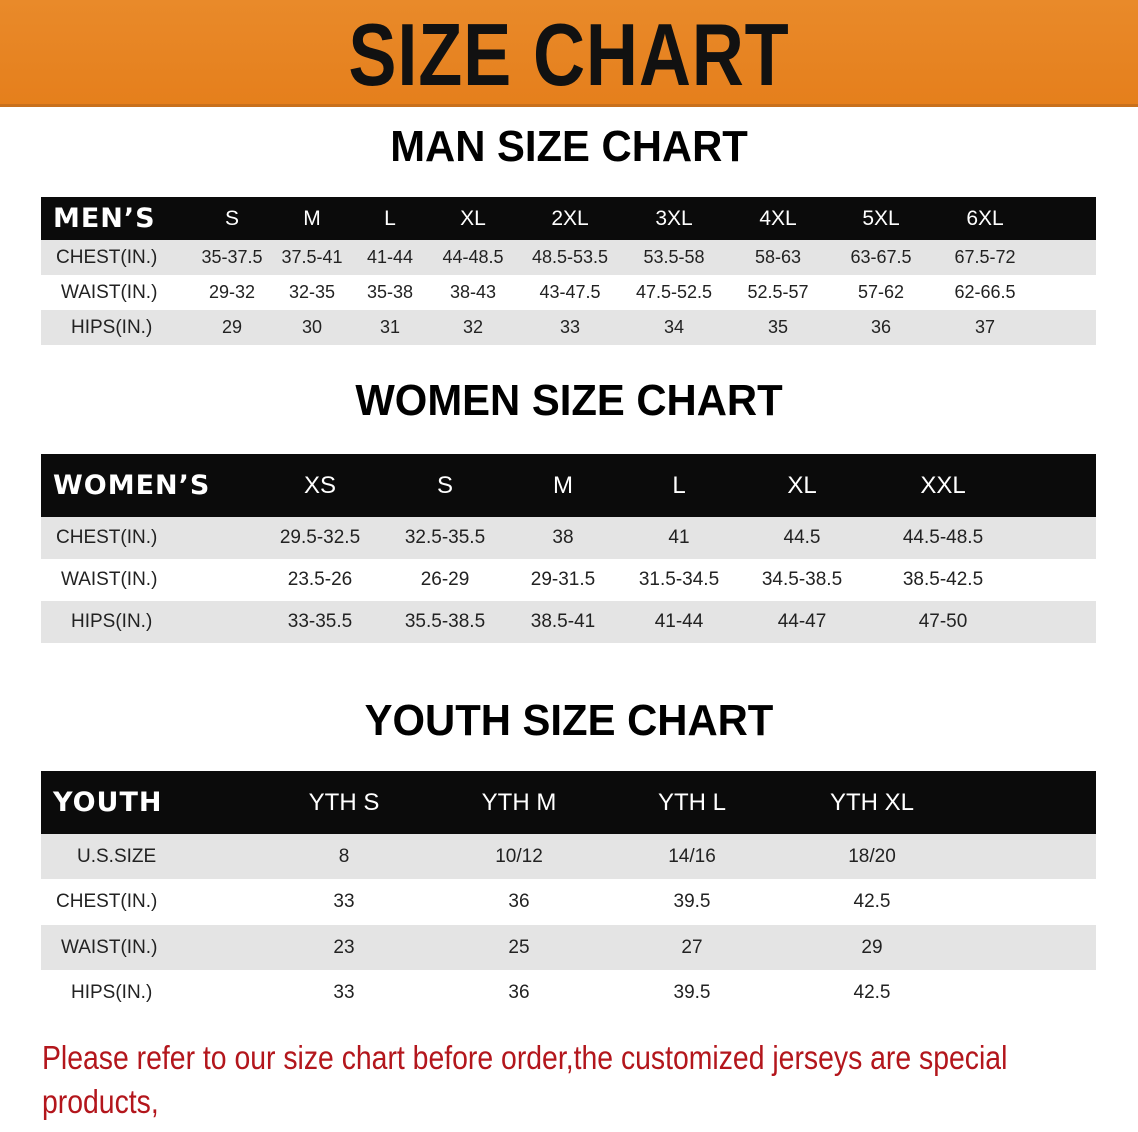 The image size is (1138, 1132). What do you see at coordinates (563, 621) in the screenshot?
I see `table-cell: 38.5-41` at bounding box center [563, 621].